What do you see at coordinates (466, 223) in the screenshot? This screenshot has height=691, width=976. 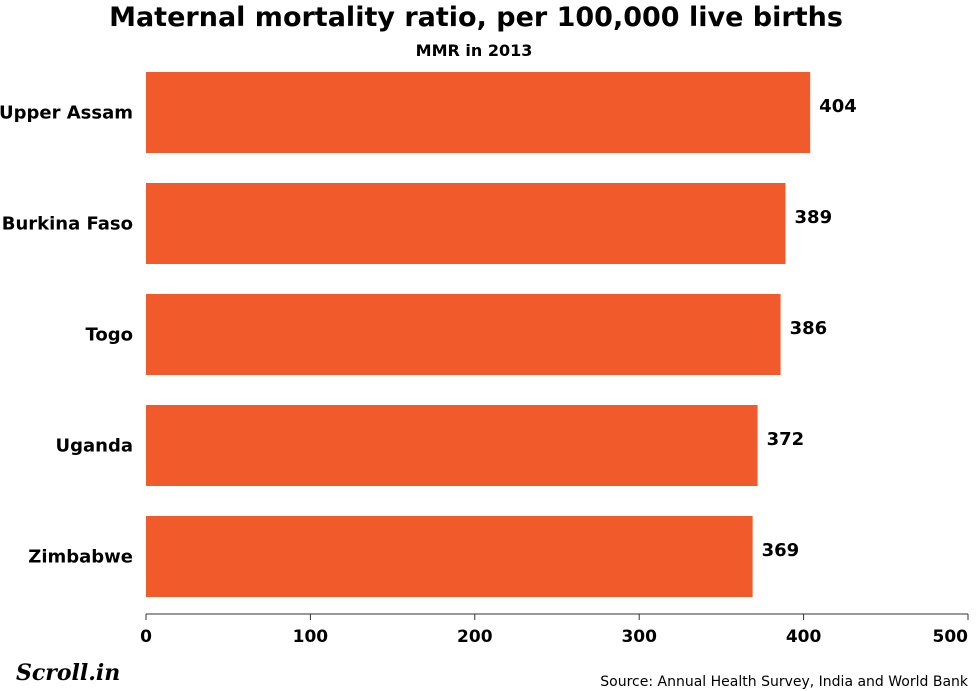 I see `bar-burkina-faso` at bounding box center [466, 223].